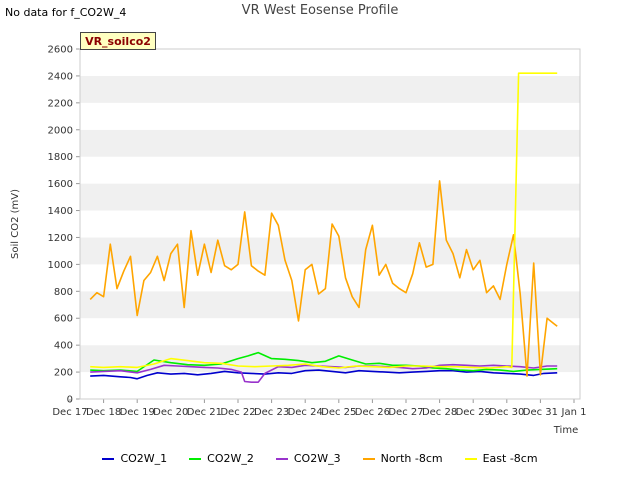 The height and width of the screenshot is (480, 640). Describe the element at coordinates (237, 412) in the screenshot. I see `x-tick-label: Dec 22` at that location.